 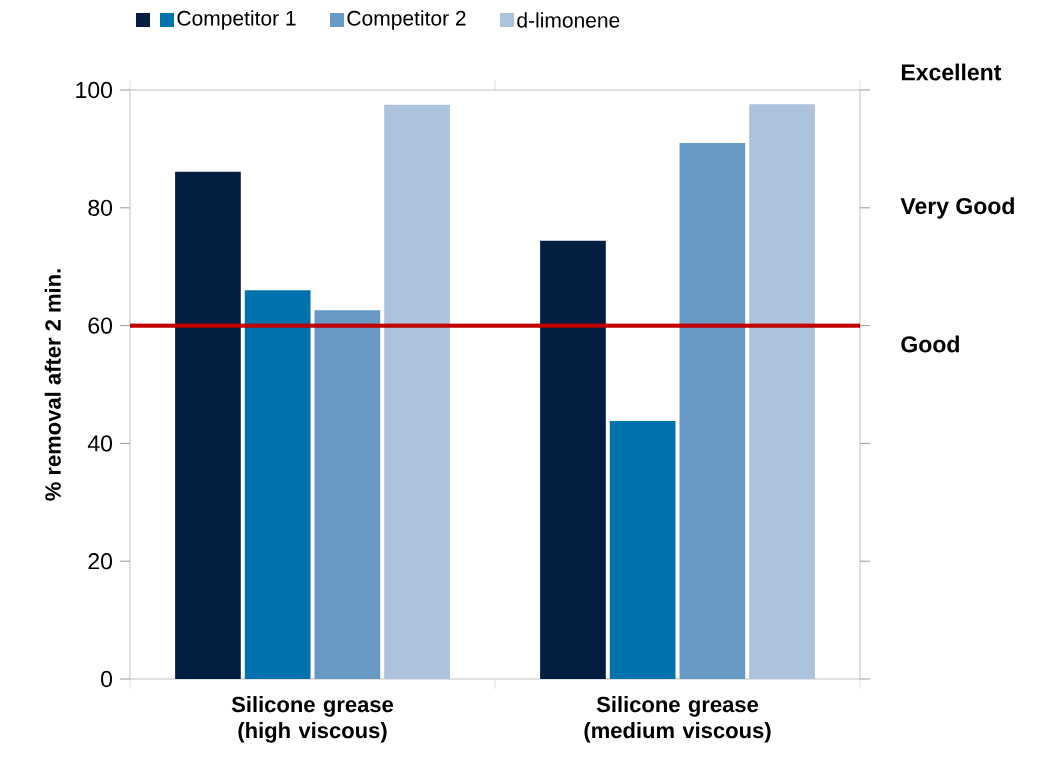 I want to click on y-tick-label: 40, so click(x=100, y=443).